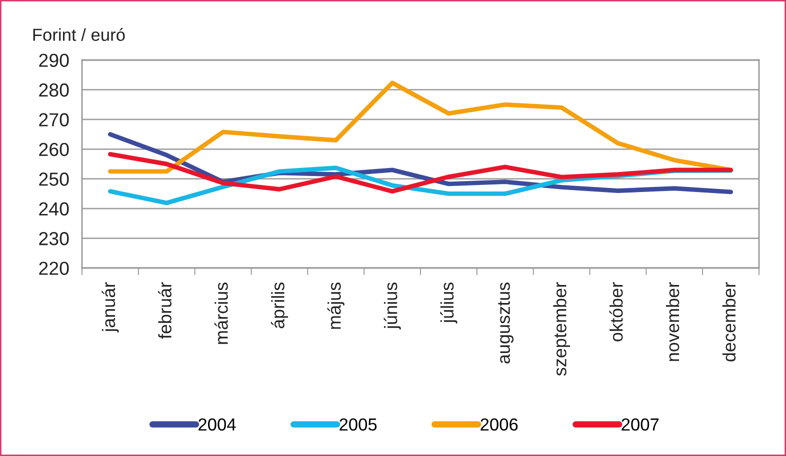 The width and height of the screenshot is (786, 456). What do you see at coordinates (165, 310) in the screenshot?
I see `x-tick-label: február` at bounding box center [165, 310].